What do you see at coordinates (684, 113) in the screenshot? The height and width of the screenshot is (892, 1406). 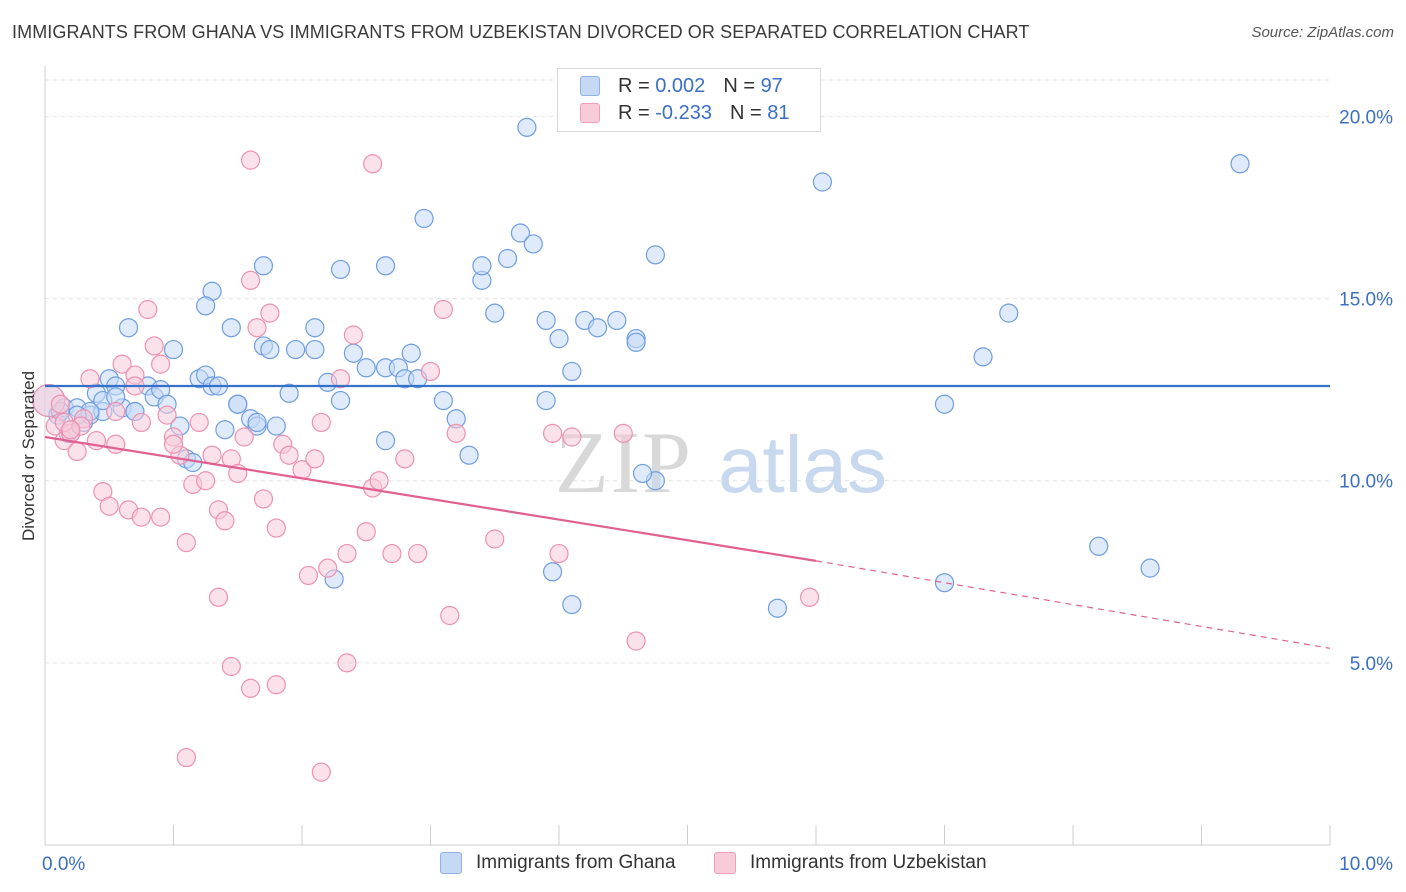 I see `legend-row-uzbekistan: R = -0.233 N = 81` at bounding box center [684, 113].